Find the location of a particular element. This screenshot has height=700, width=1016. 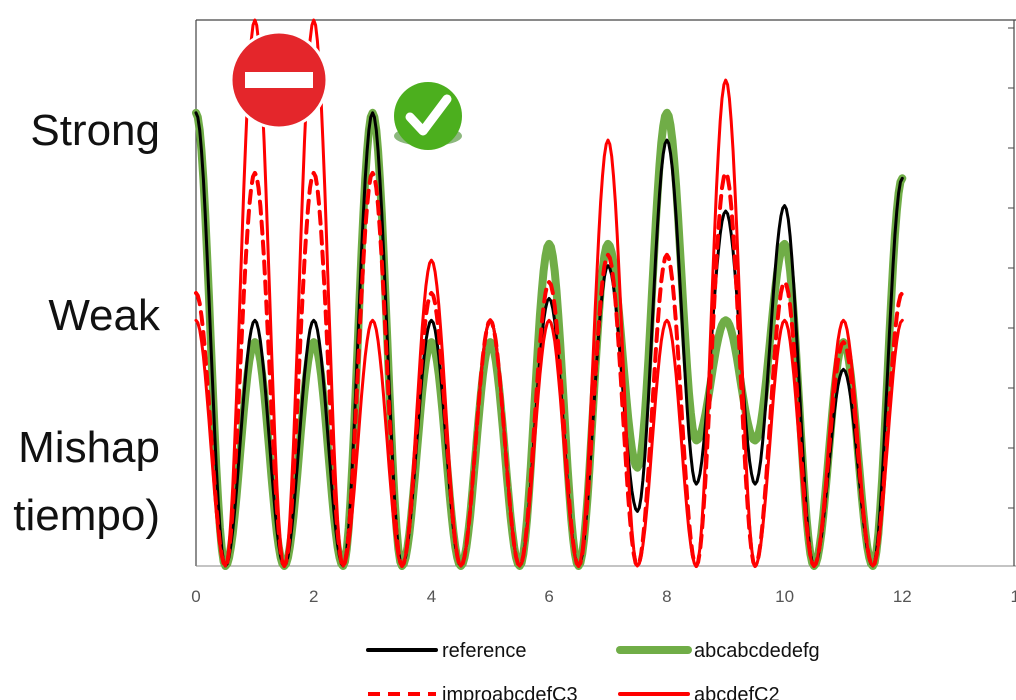

x-tick-label: 4 is located at coordinates (431, 596).